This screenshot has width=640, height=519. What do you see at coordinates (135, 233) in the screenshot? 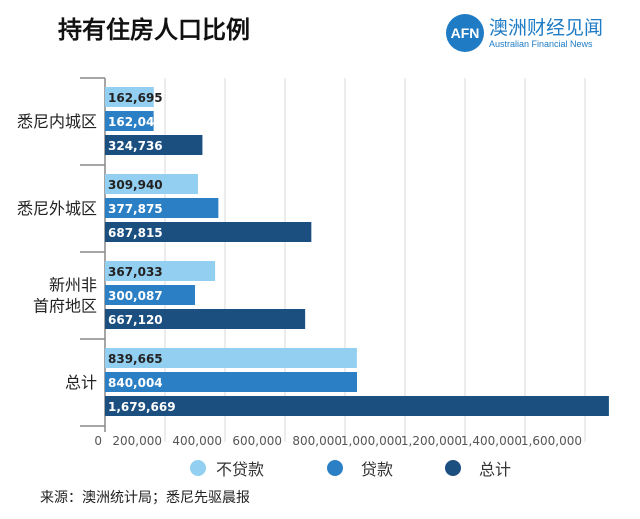
I see `data-label: 687,815` at bounding box center [135, 233].